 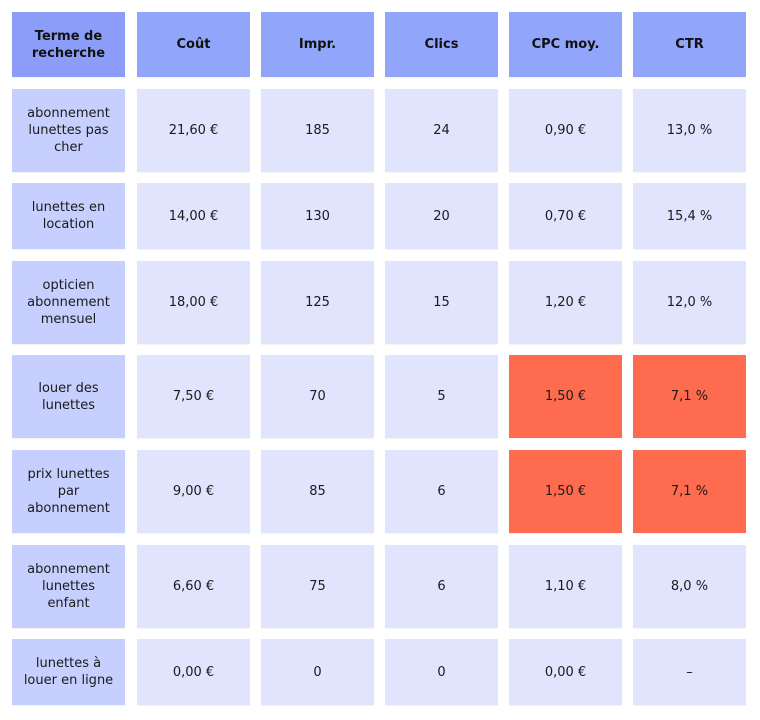 I want to click on table-cell: 5, so click(x=441, y=396).